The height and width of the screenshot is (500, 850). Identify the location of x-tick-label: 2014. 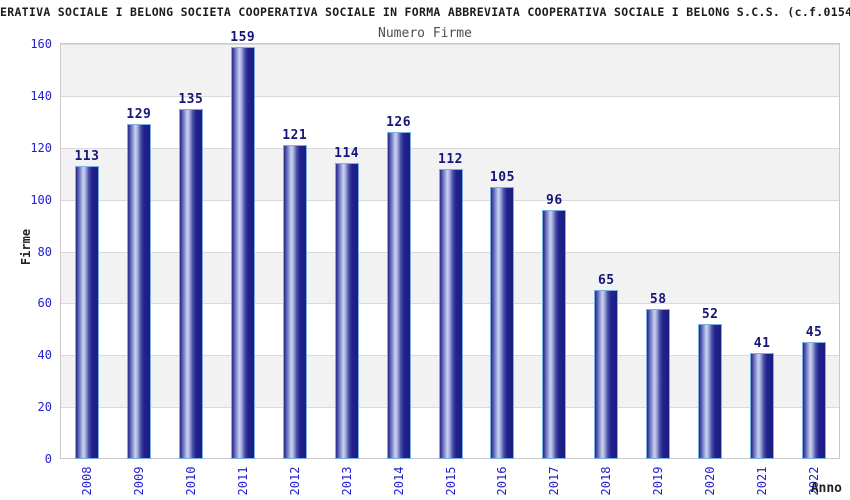
(398, 481).